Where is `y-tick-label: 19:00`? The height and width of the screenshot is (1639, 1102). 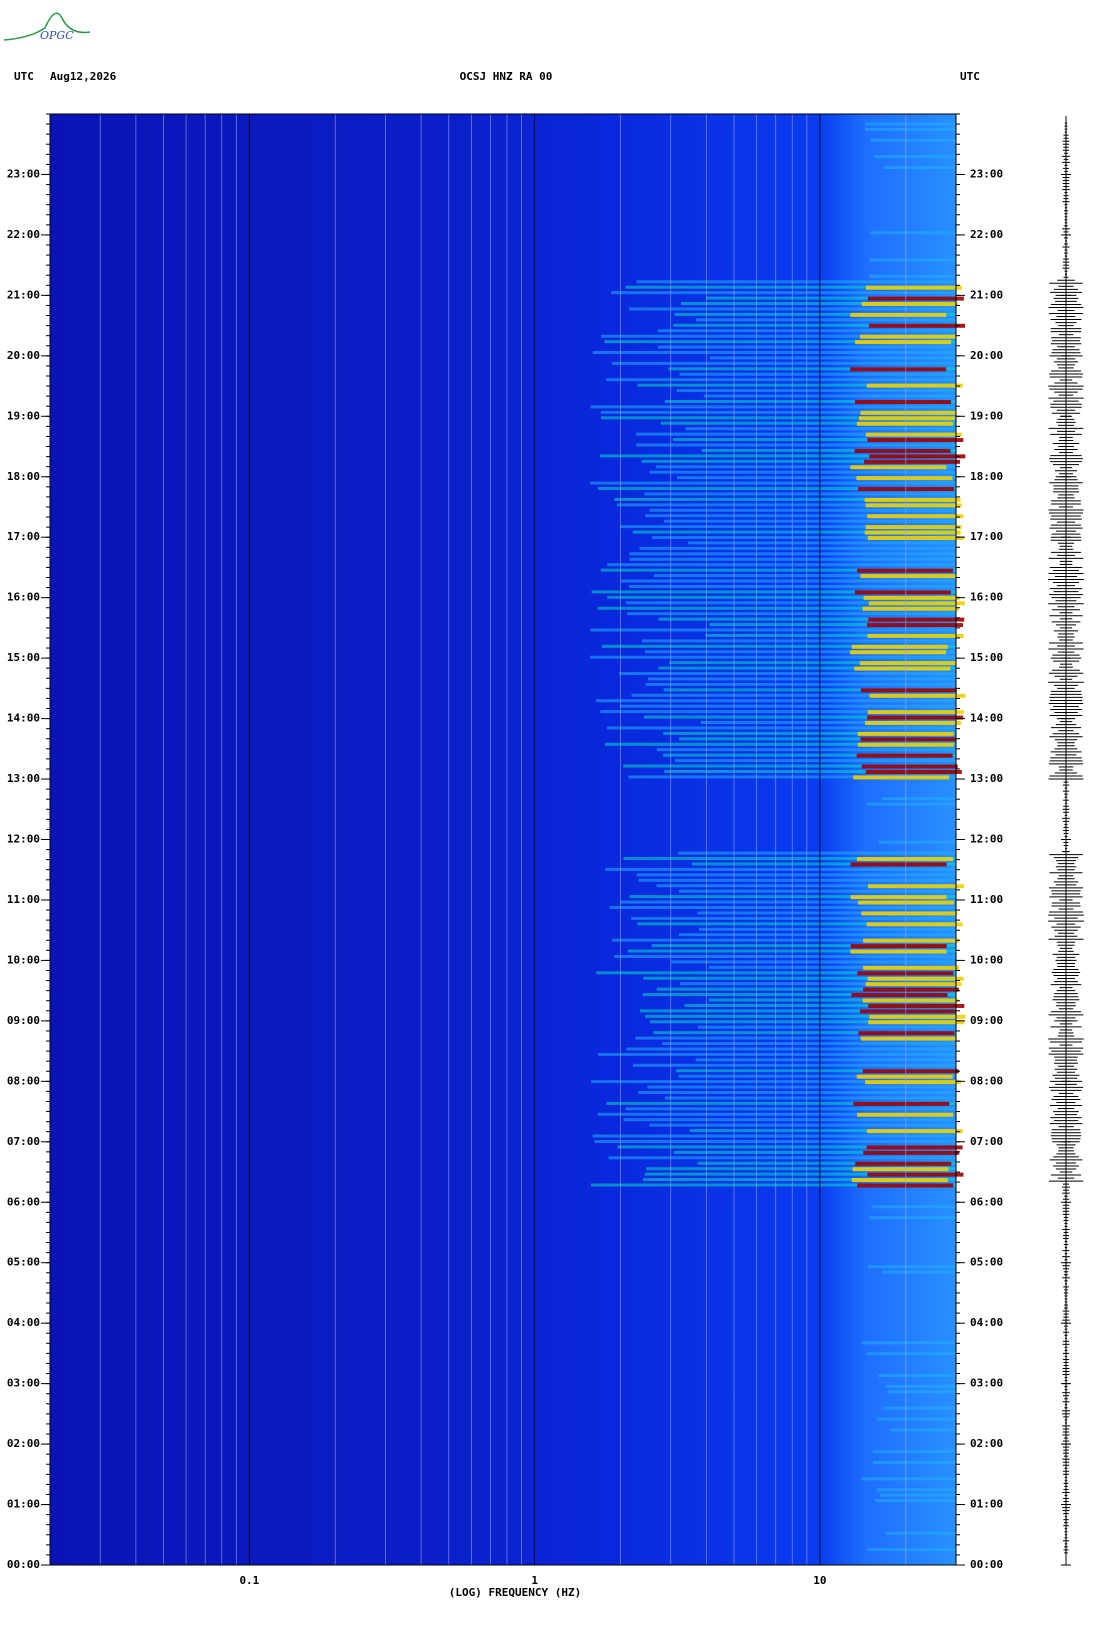
y-tick-label: 19:00 is located at coordinates (23, 415).